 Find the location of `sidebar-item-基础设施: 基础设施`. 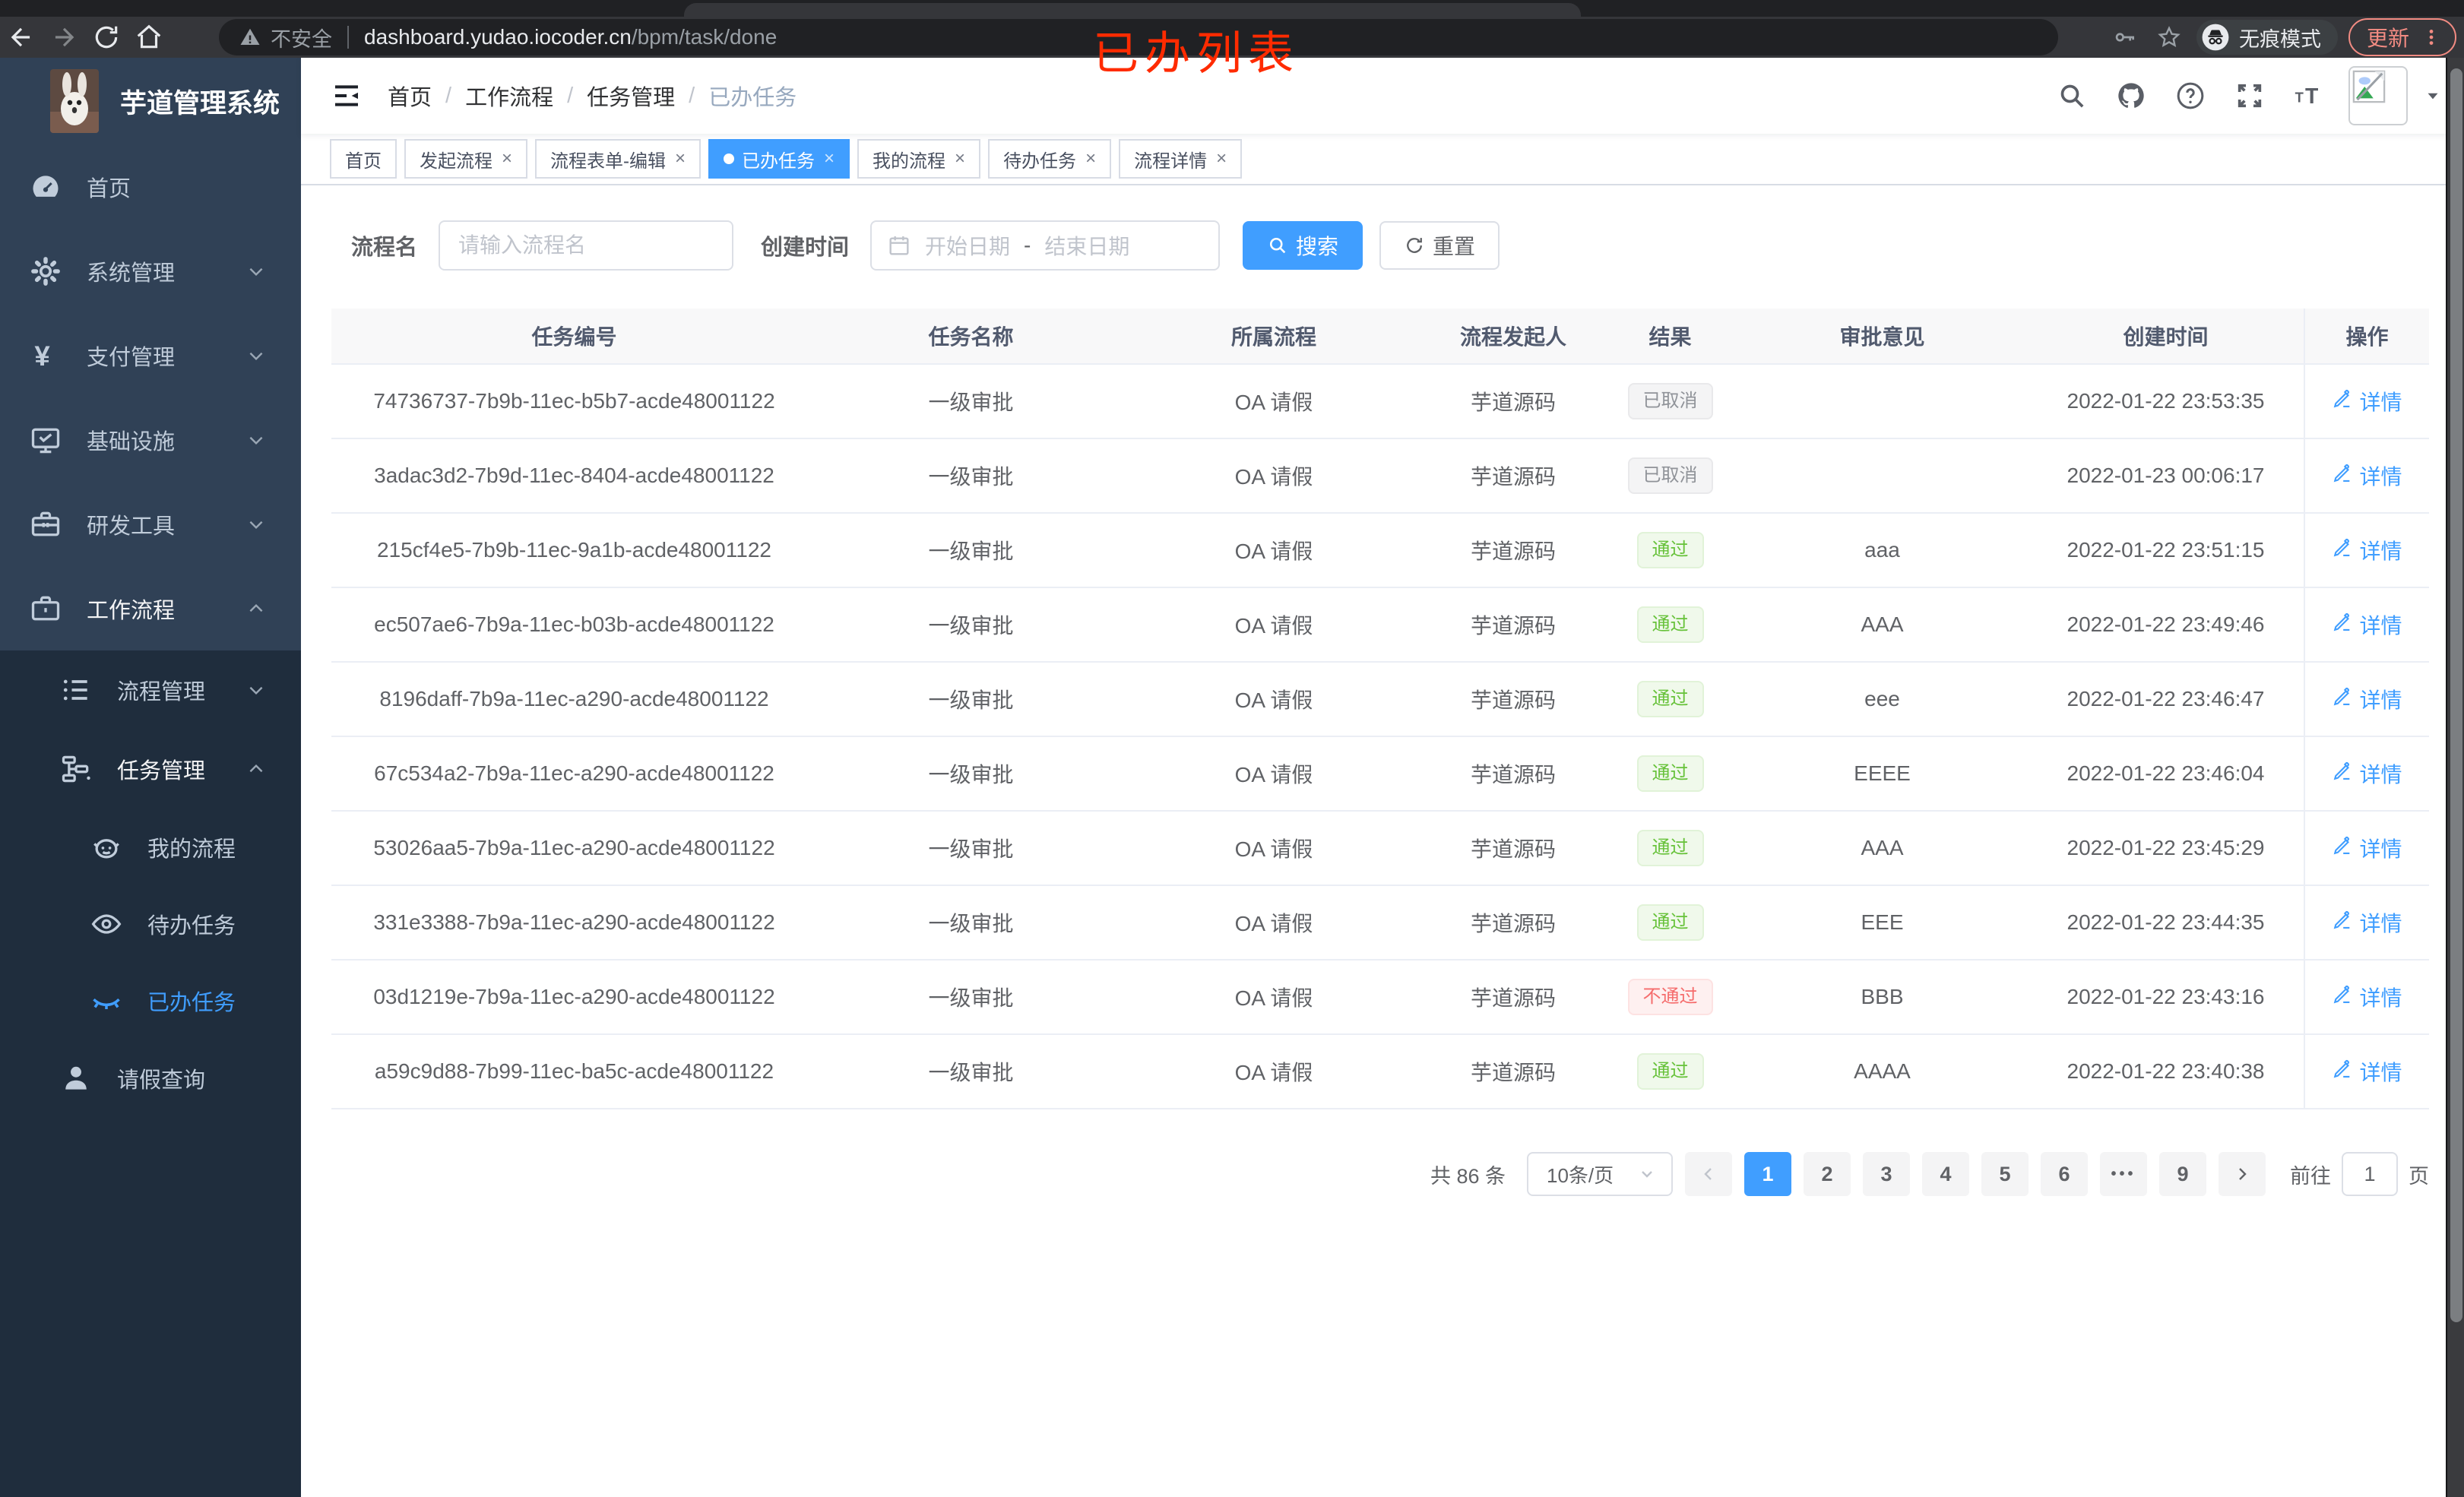

sidebar-item-基础设施: 基础设施 is located at coordinates (150, 439).